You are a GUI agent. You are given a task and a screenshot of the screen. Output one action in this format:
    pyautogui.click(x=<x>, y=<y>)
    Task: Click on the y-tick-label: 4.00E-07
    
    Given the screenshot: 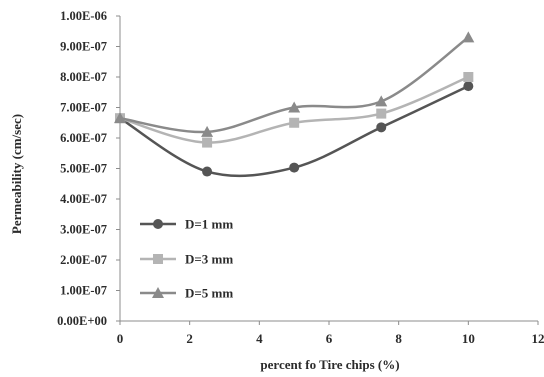 What is the action you would take?
    pyautogui.click(x=83, y=199)
    